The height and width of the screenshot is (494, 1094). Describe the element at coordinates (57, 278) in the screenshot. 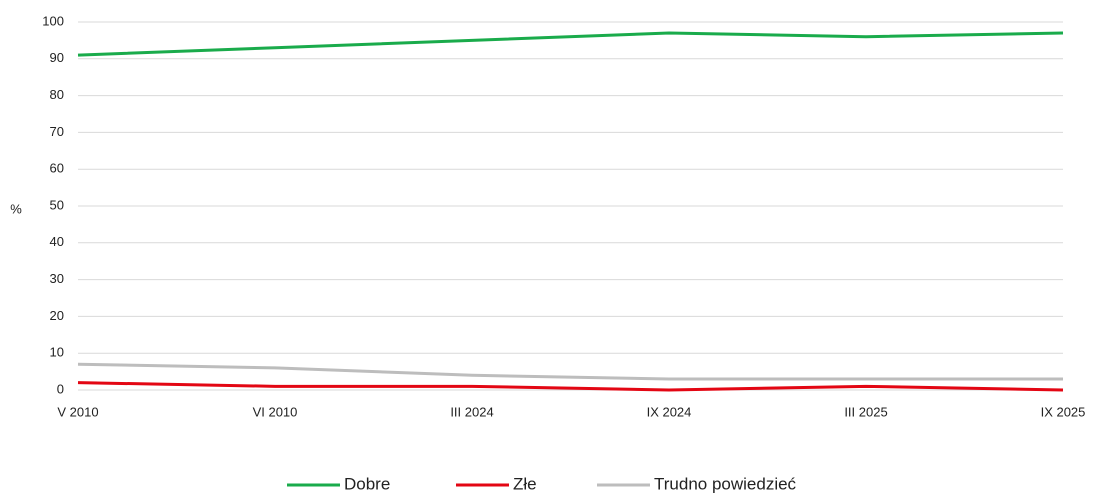

I see `y-tick-label: 30` at that location.